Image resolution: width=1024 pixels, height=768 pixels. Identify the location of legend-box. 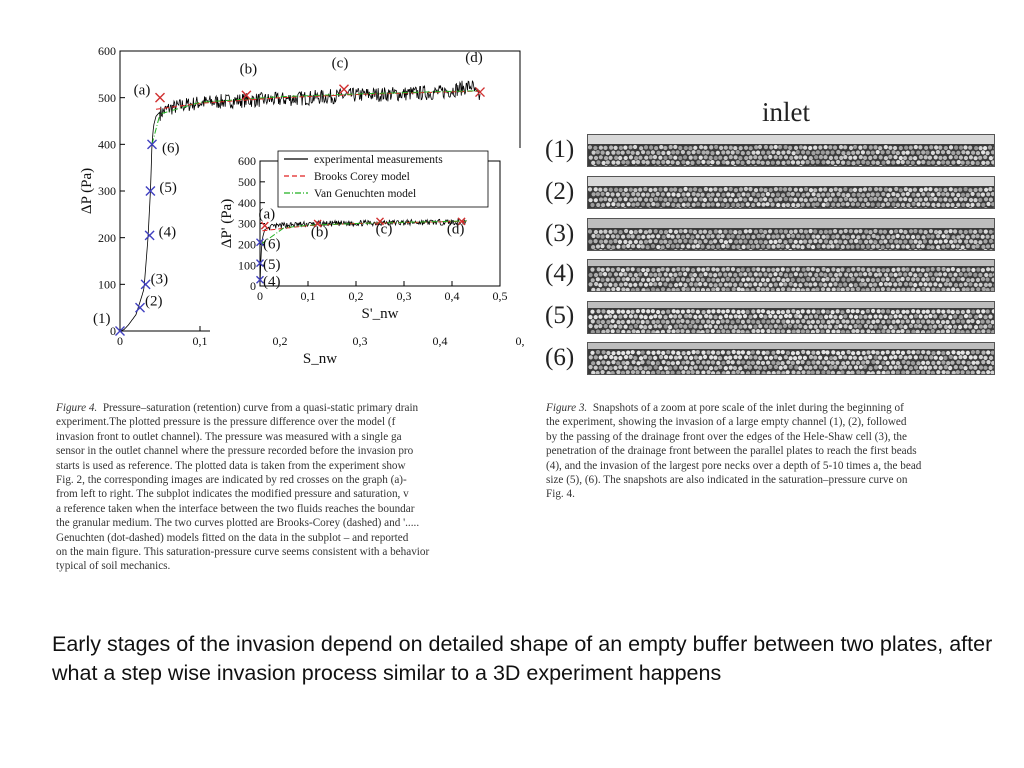
(383, 179).